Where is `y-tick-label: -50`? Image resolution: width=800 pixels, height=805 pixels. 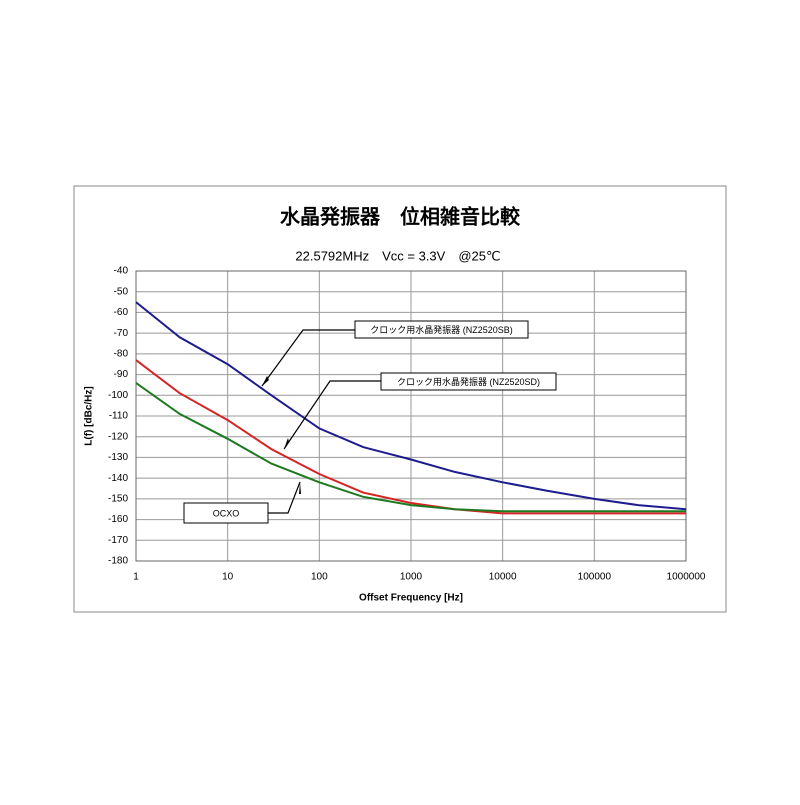 y-tick-label: -50 is located at coordinates (121, 291).